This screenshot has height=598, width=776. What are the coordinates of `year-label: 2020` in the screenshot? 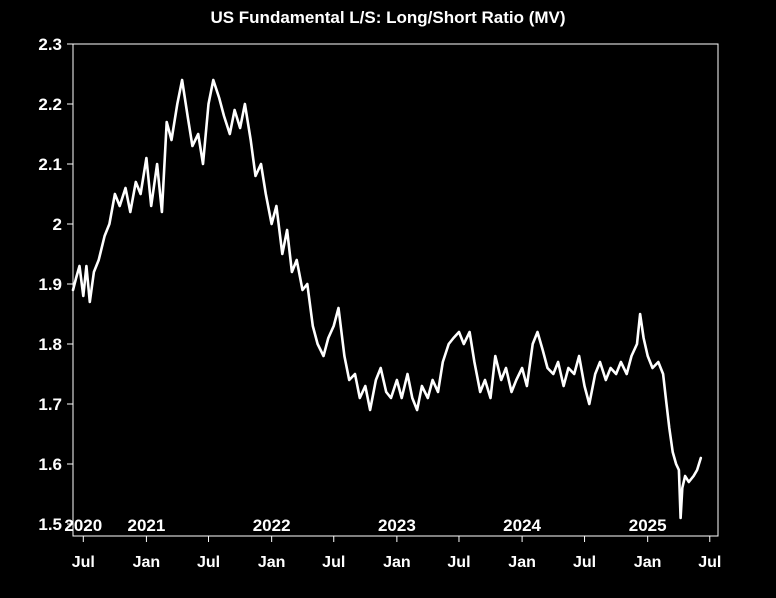 It's located at (83, 525).